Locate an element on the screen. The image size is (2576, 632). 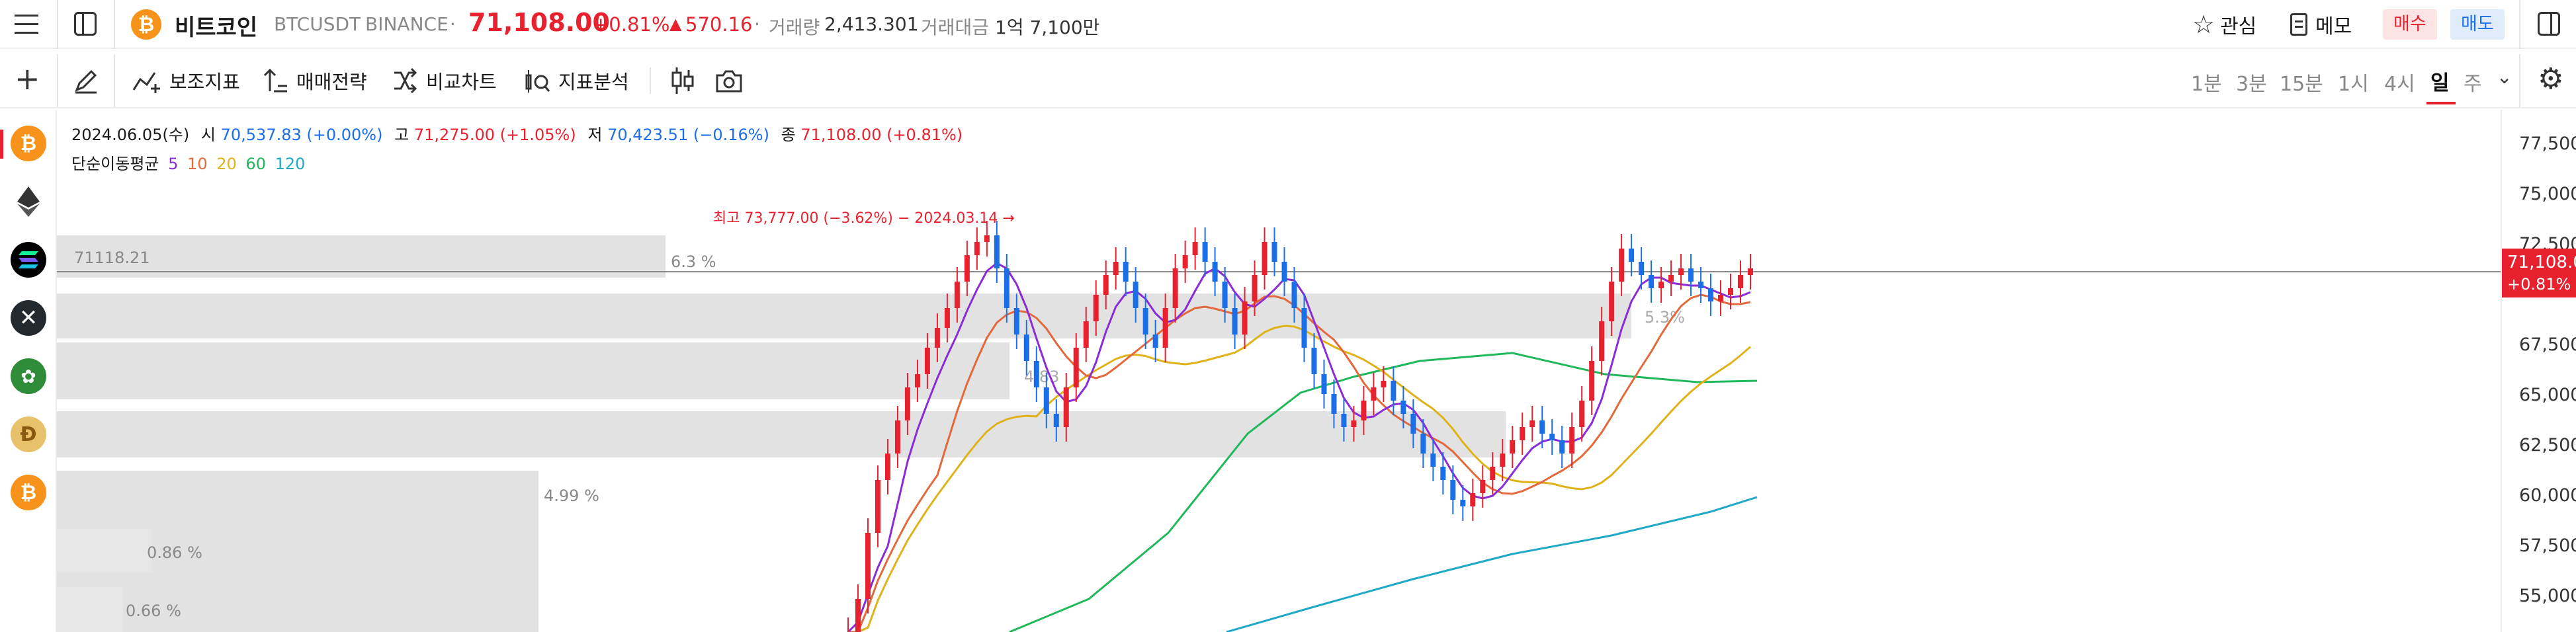
legend-open-value: 70,537.83 (+0.00%) is located at coordinates (301, 135).